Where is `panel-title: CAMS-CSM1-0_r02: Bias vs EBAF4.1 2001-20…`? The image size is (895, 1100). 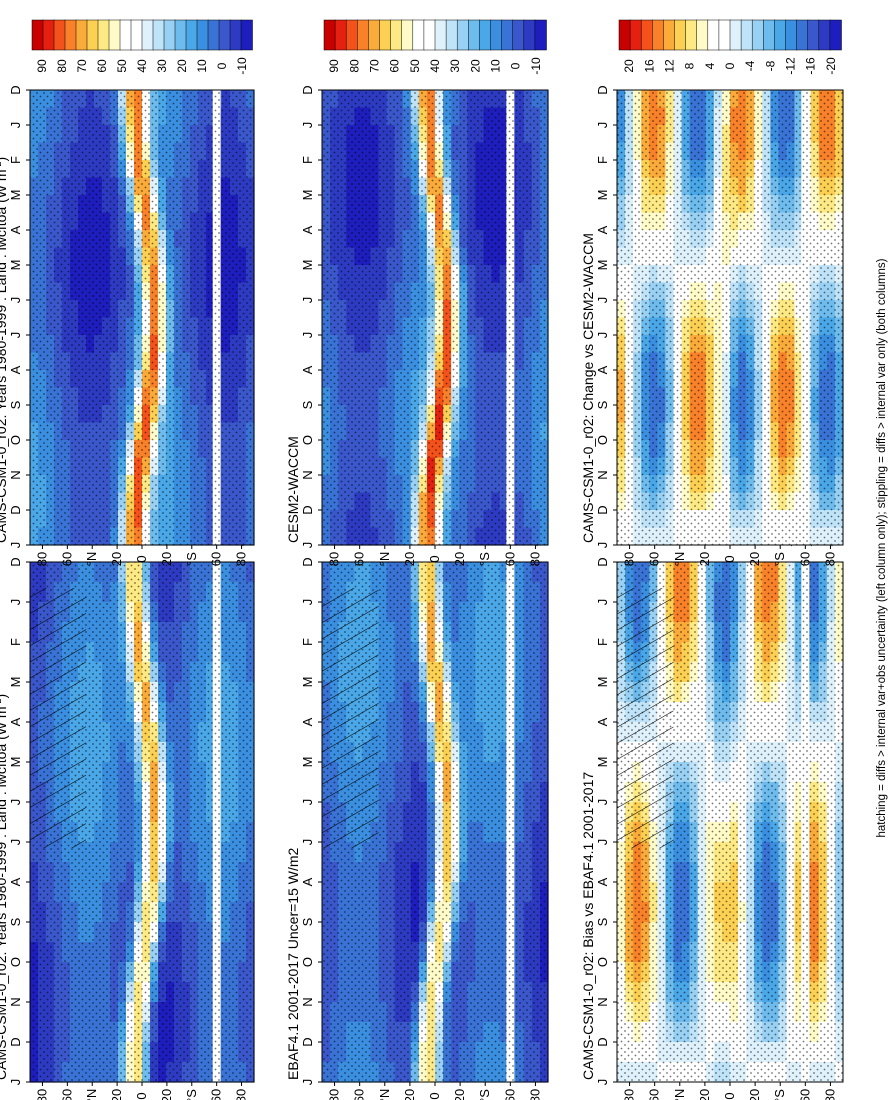
panel-title: CAMS-CSM1-0_r02: Bias vs EBAF4.1 2001-20… is located at coordinates (588, 926).